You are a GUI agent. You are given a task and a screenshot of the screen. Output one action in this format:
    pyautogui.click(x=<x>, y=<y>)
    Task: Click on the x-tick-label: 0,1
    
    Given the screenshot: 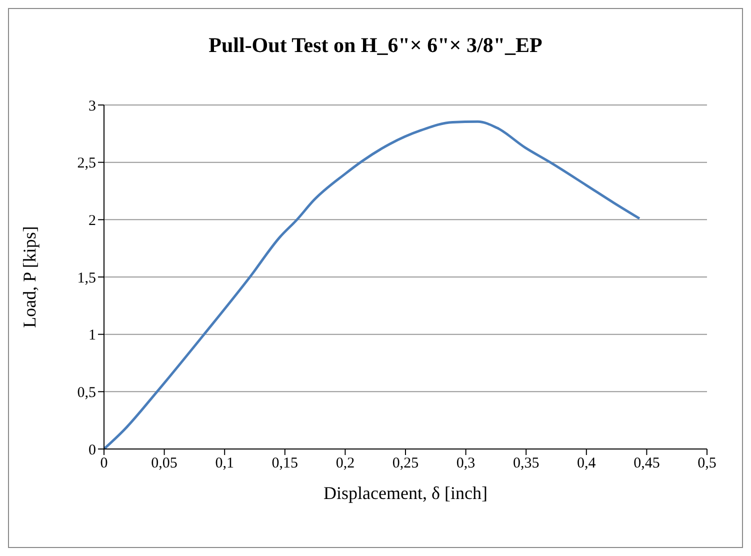 What is the action you would take?
    pyautogui.click(x=224, y=464)
    